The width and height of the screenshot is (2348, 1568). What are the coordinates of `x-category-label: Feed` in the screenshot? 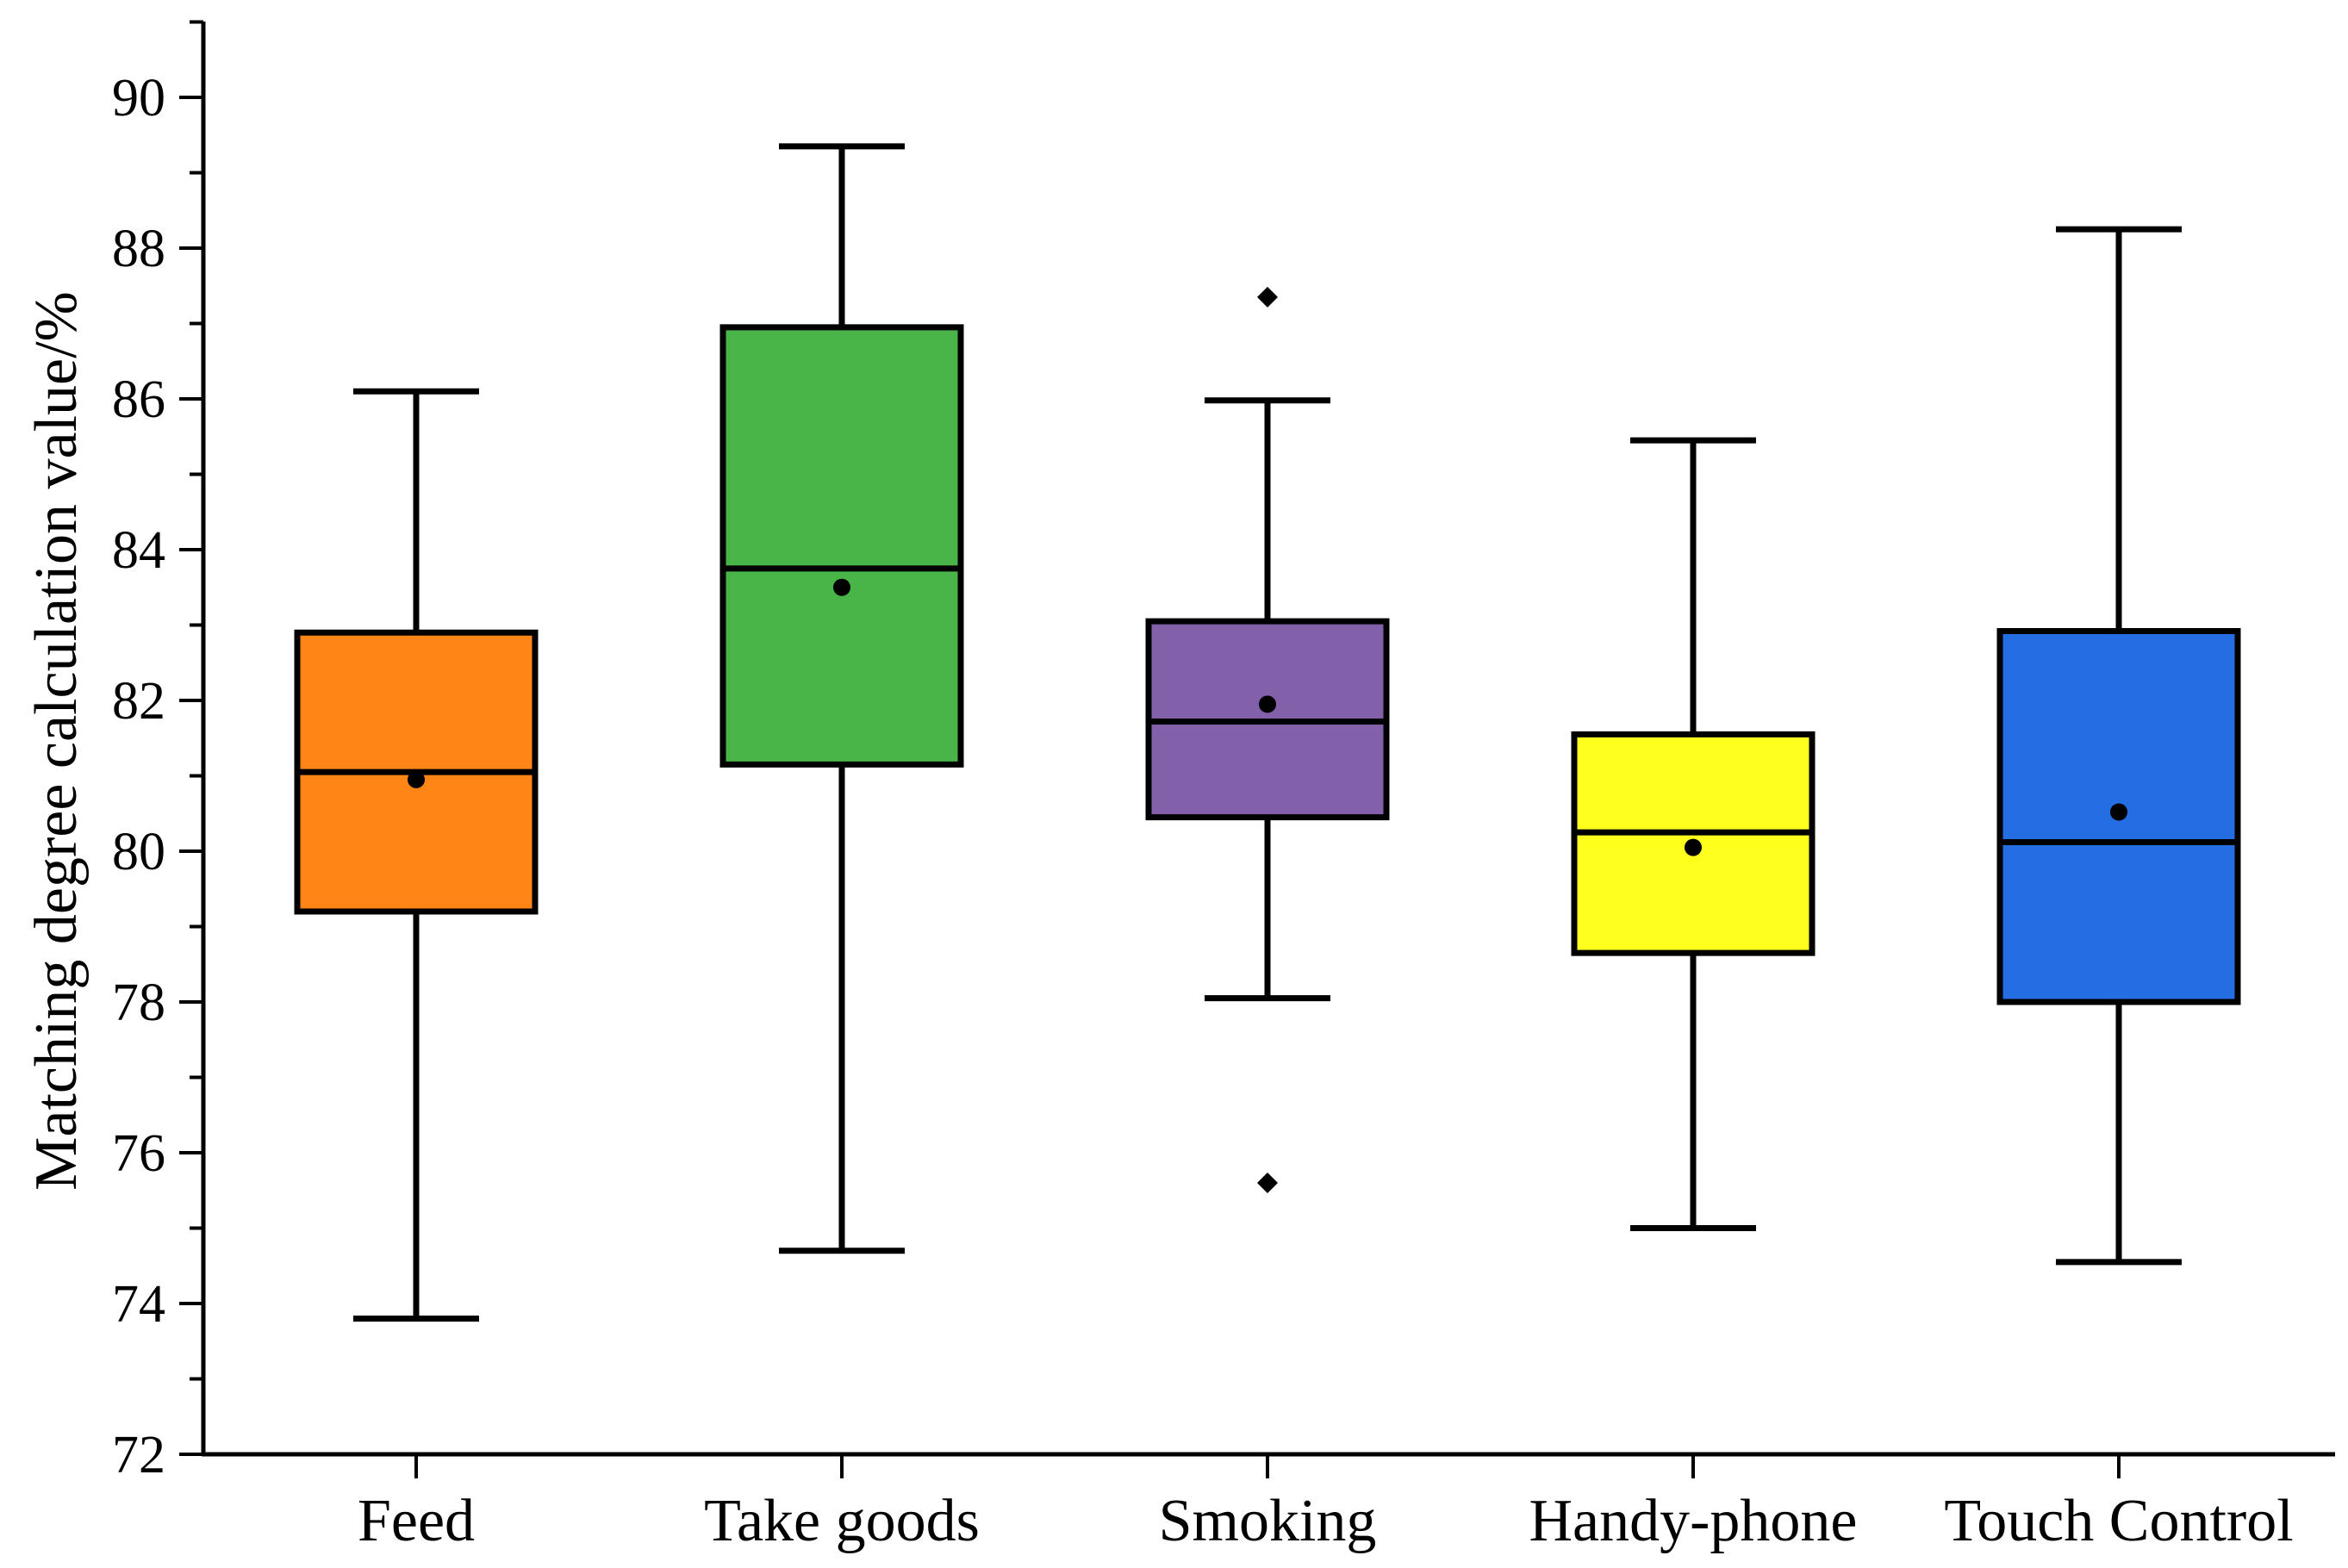 It's located at (416, 1521).